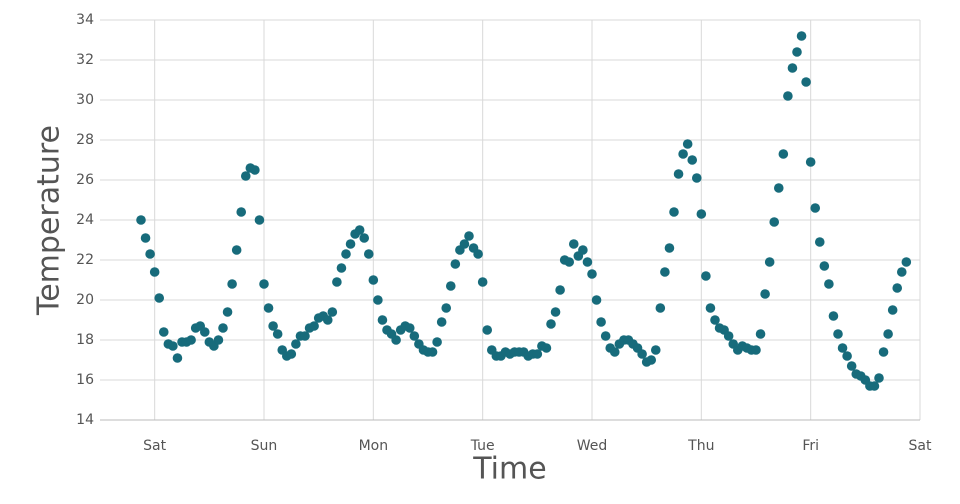 The height and width of the screenshot is (504, 960). What do you see at coordinates (85, 20) in the screenshot?
I see `y-tick-label: 34` at bounding box center [85, 20].